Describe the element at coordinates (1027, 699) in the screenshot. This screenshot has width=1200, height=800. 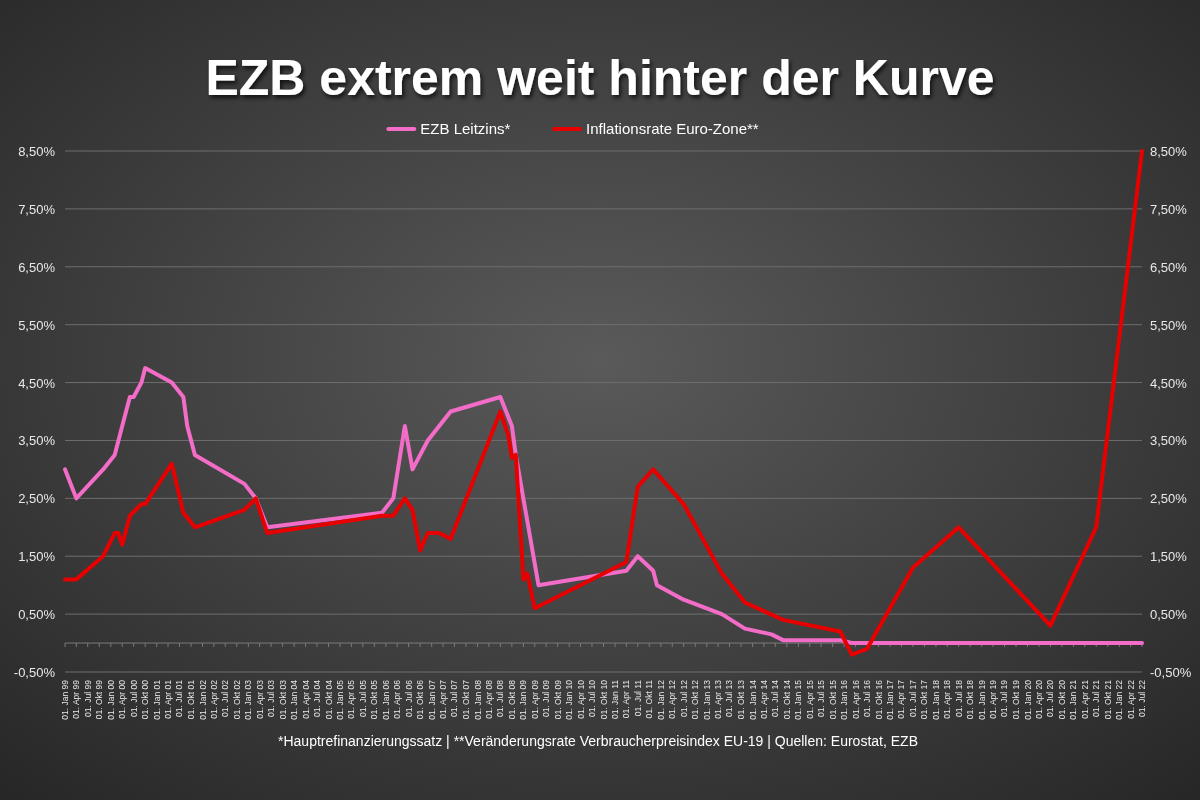
I see `x-tick-label: 01. Jan 20` at that location.